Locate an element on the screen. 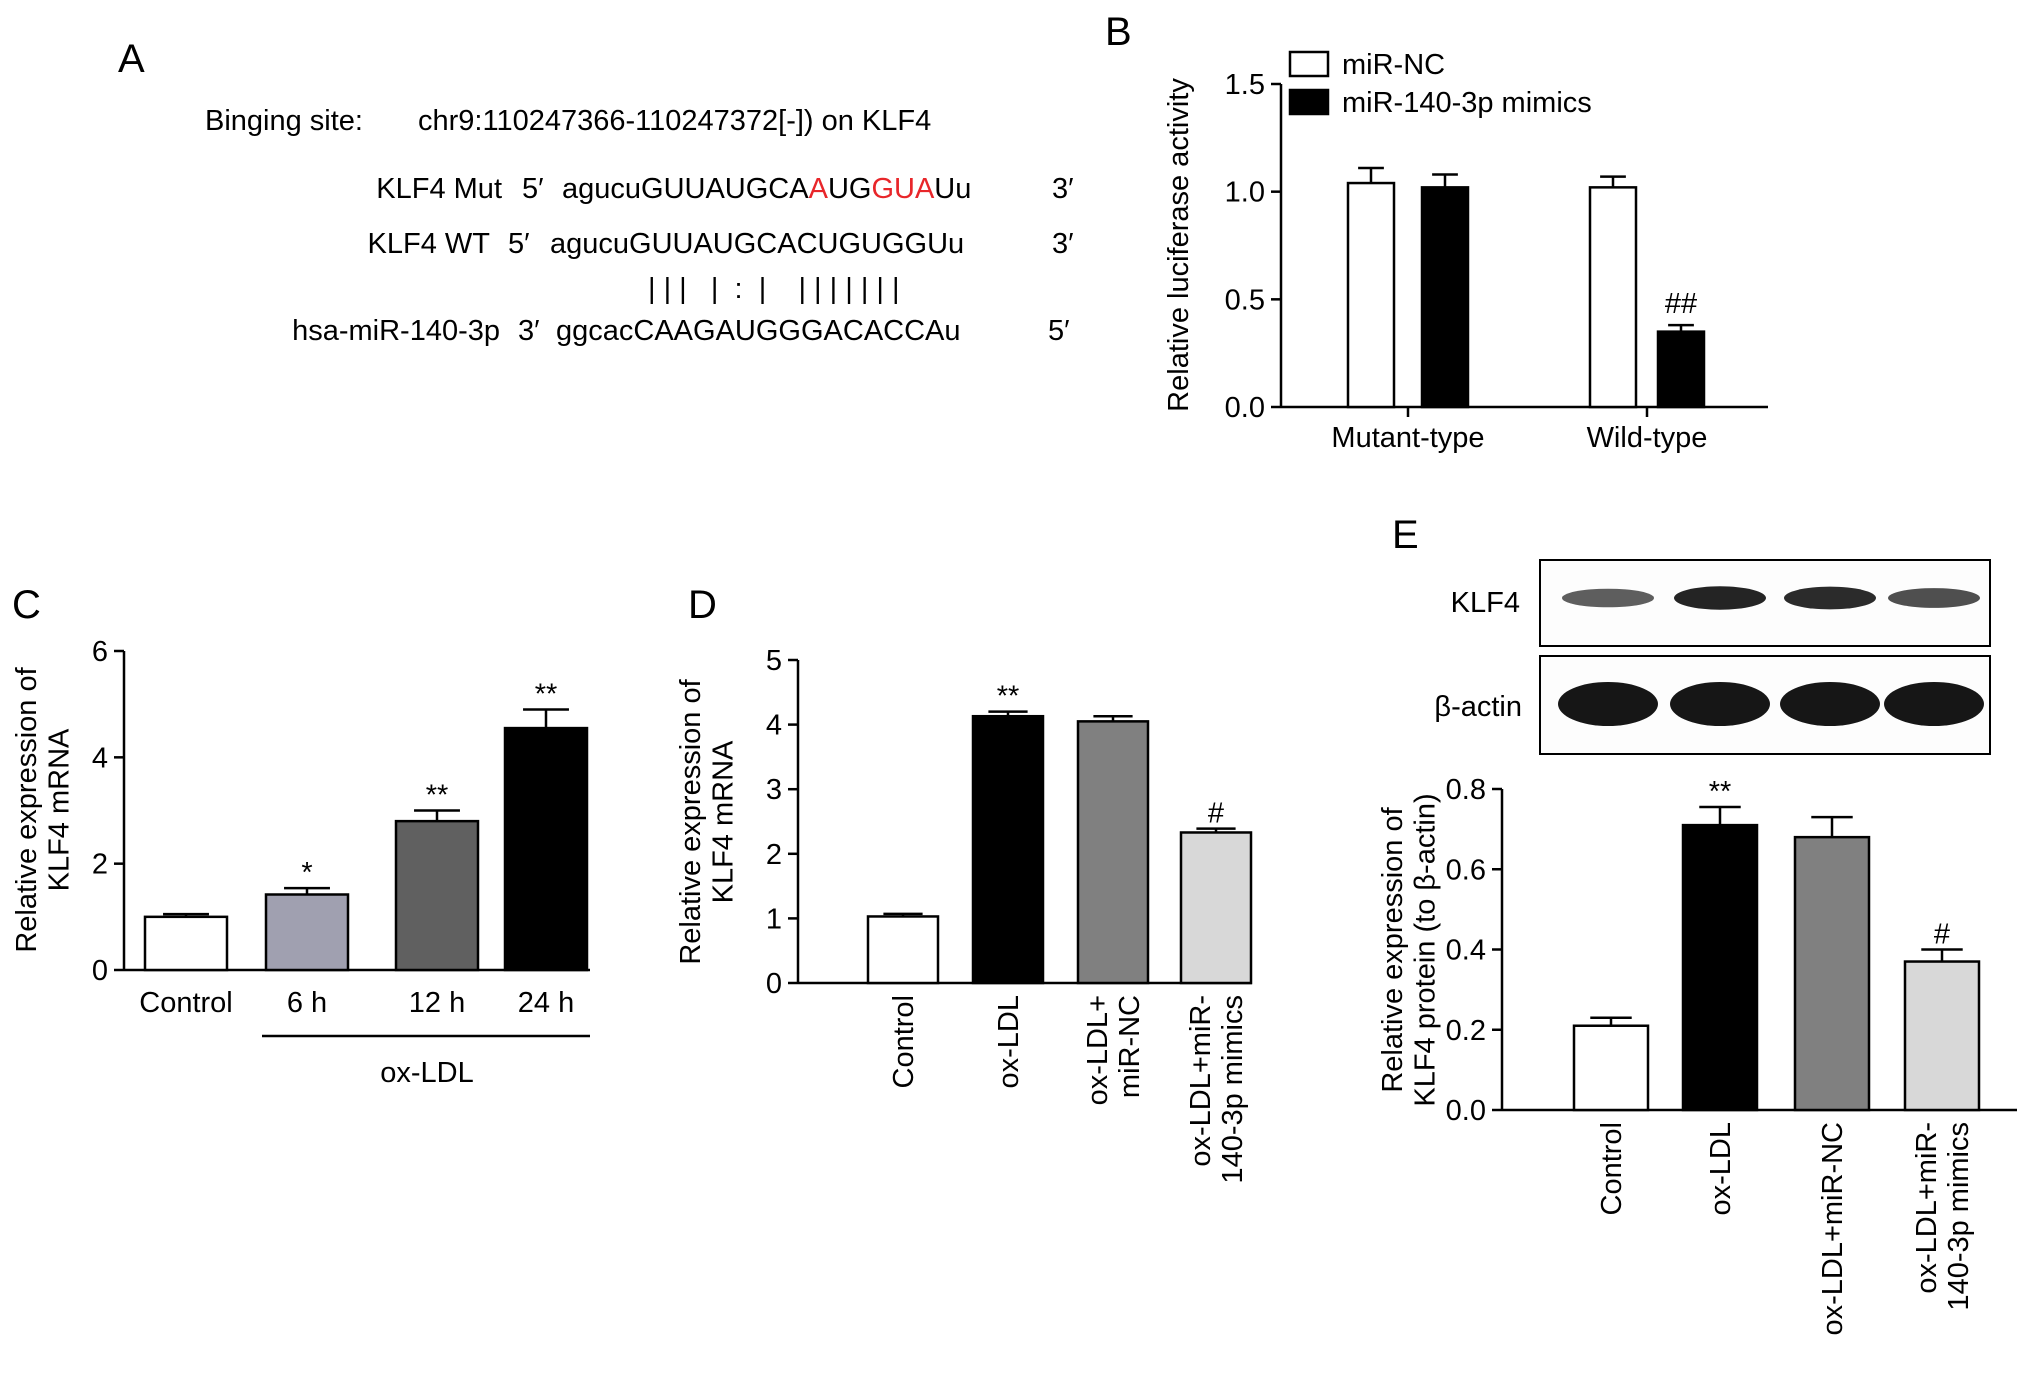 The image size is (2032, 1387). seq-row-sequence: agucuGUUAUGCAAUGGUAUu is located at coordinates (766, 189).